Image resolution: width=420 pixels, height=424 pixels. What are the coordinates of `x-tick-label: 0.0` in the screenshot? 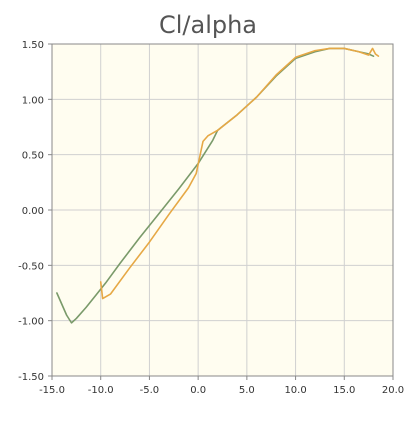 It's located at (198, 390).